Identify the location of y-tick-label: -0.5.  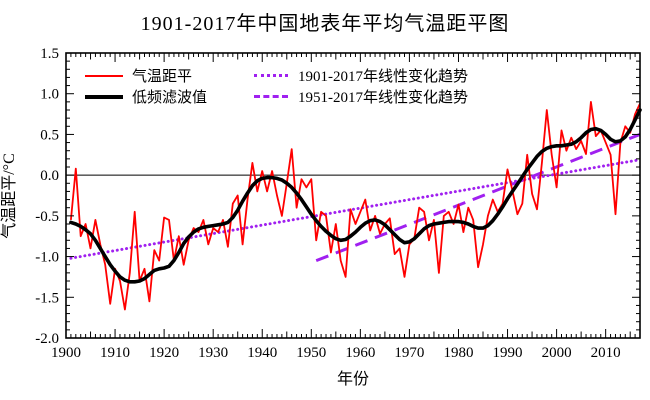
(47, 217).